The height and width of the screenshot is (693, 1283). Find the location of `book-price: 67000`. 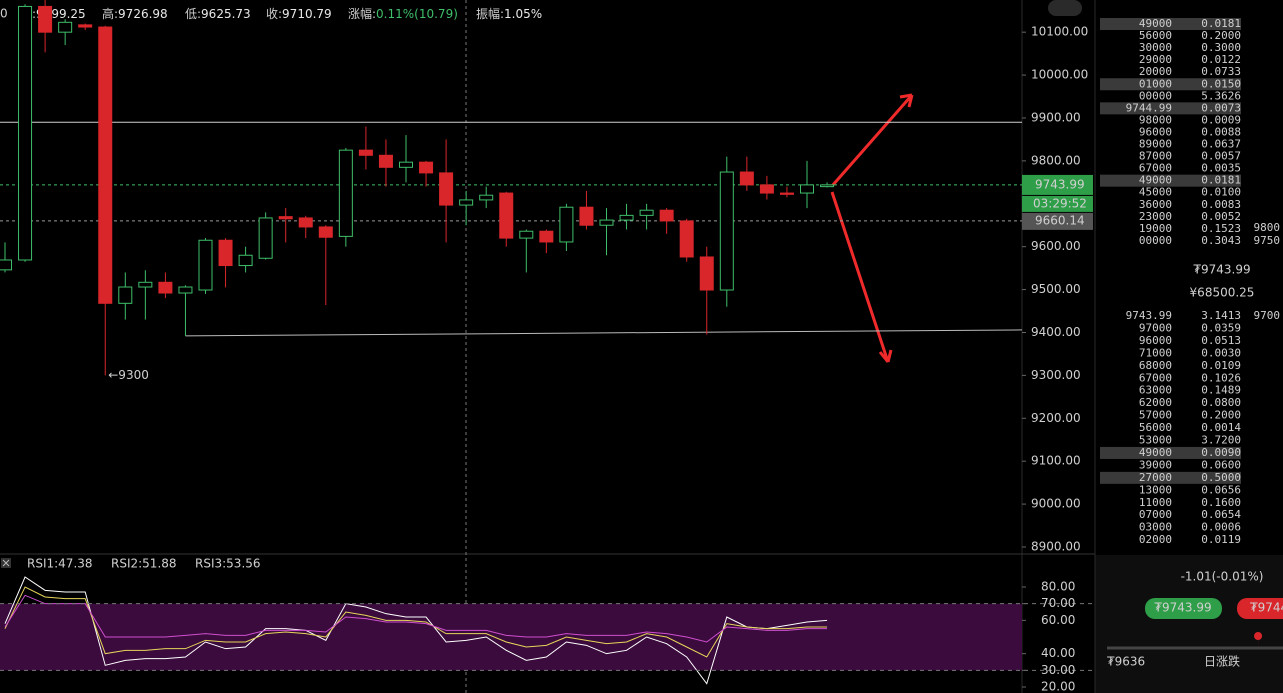

book-price: 67000 is located at coordinates (1155, 168).